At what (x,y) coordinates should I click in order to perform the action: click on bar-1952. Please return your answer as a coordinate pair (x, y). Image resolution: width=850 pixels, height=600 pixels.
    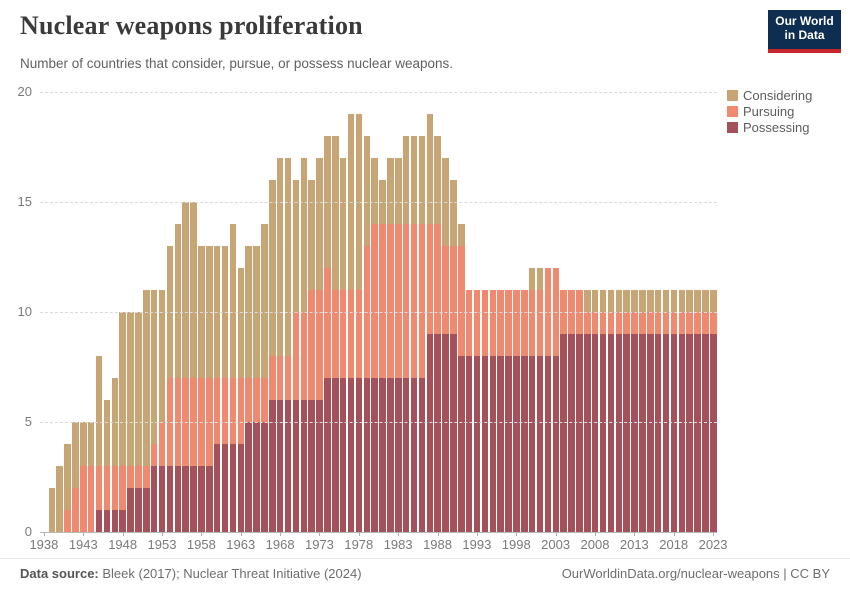
    Looking at the image, I should click on (154, 411).